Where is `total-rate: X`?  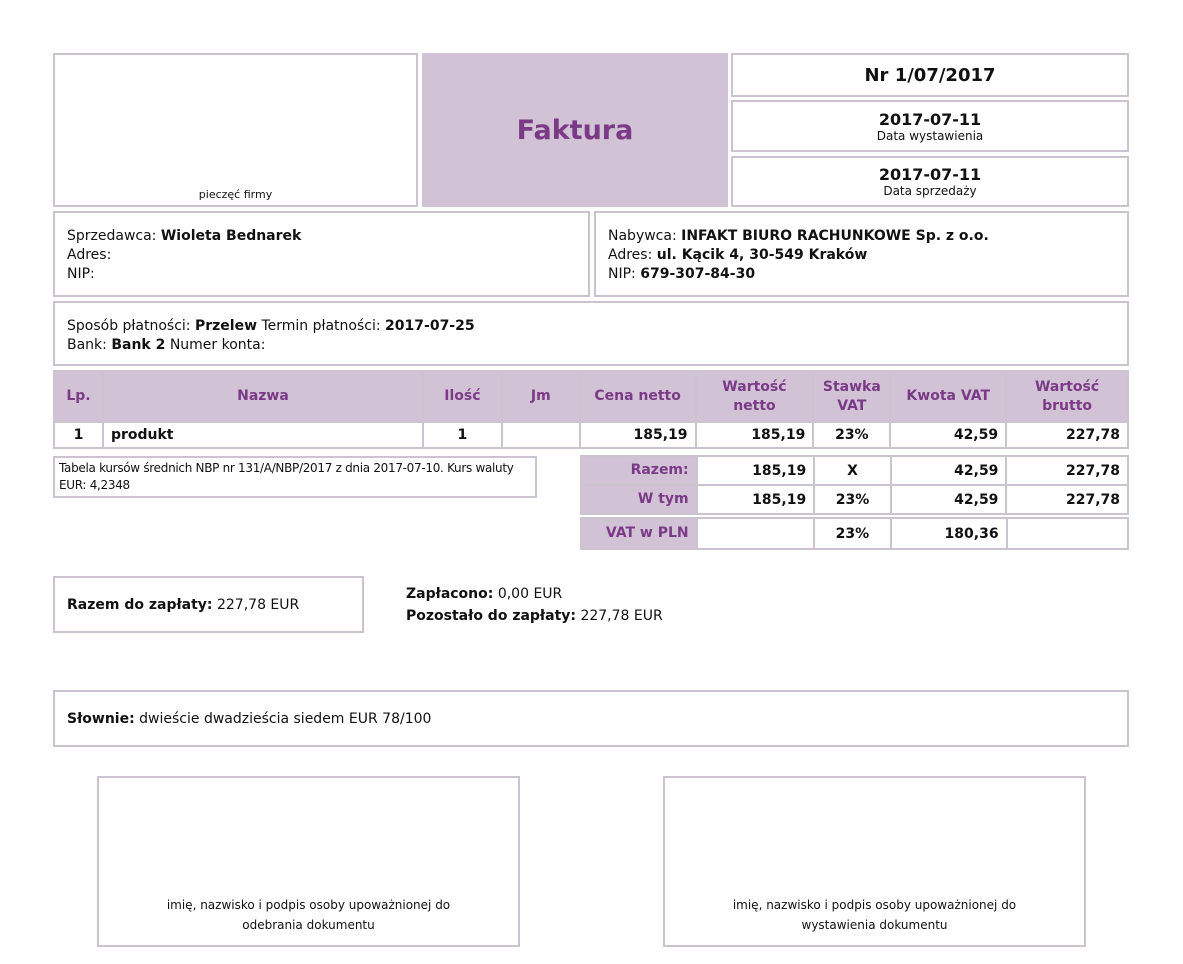 total-rate: X is located at coordinates (852, 470).